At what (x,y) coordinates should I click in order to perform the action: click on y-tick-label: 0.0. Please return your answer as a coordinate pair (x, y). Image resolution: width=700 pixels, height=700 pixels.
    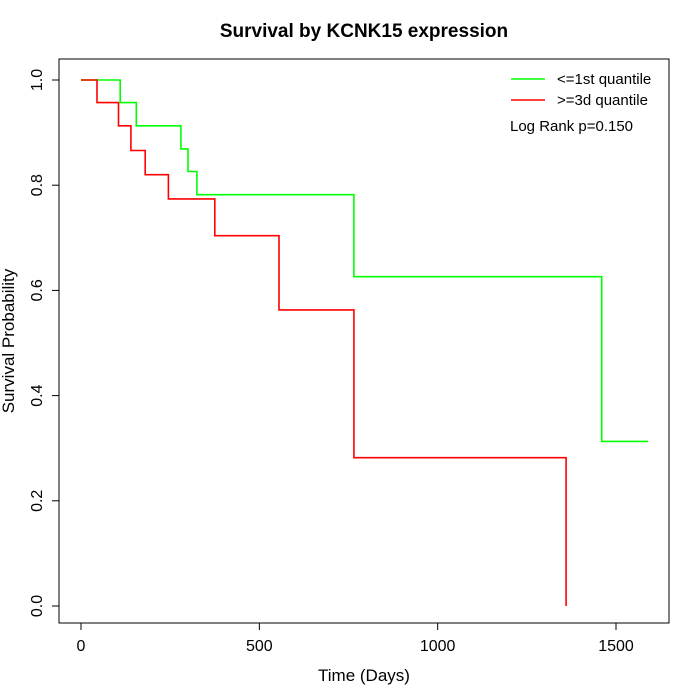
    Looking at the image, I should click on (37, 606).